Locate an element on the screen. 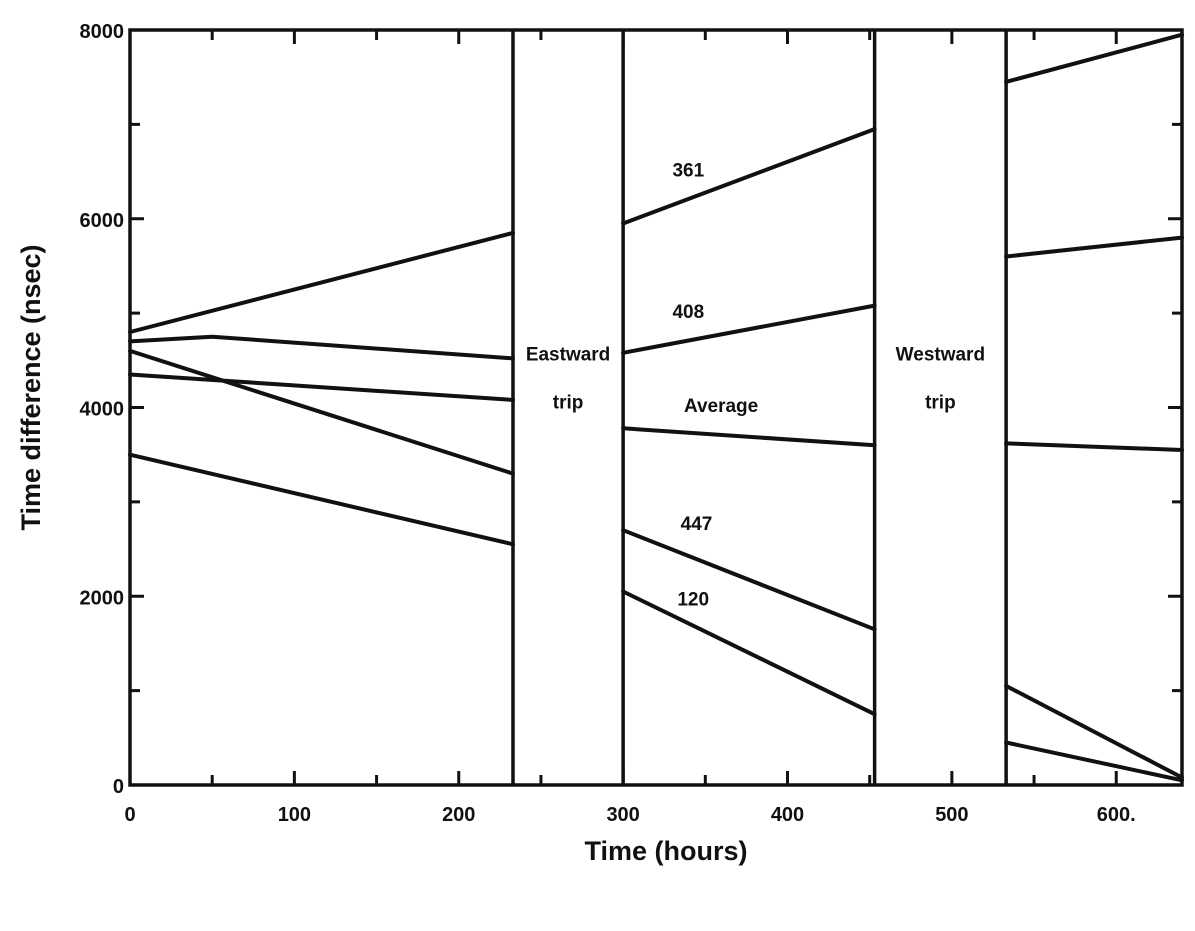 The height and width of the screenshot is (931, 1195). y-tick-label-1: 2000 is located at coordinates (102, 598).